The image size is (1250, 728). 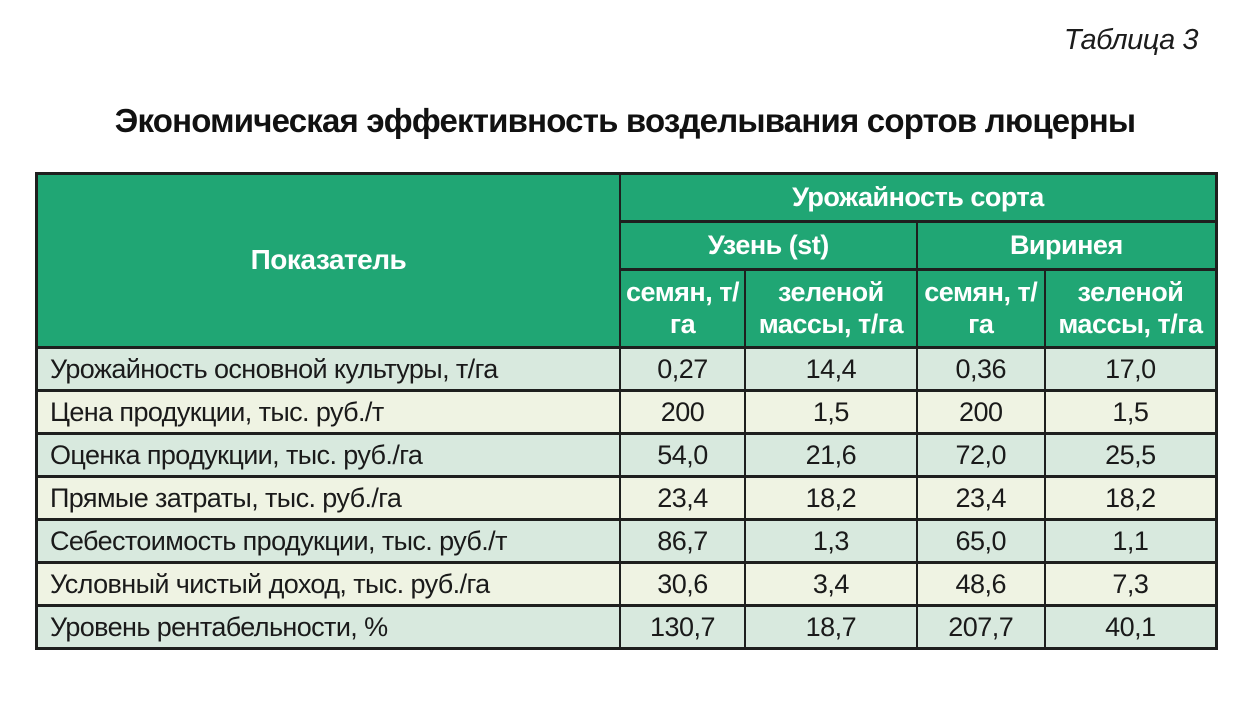 I want to click on cell-value: 86,7, so click(x=682, y=541).